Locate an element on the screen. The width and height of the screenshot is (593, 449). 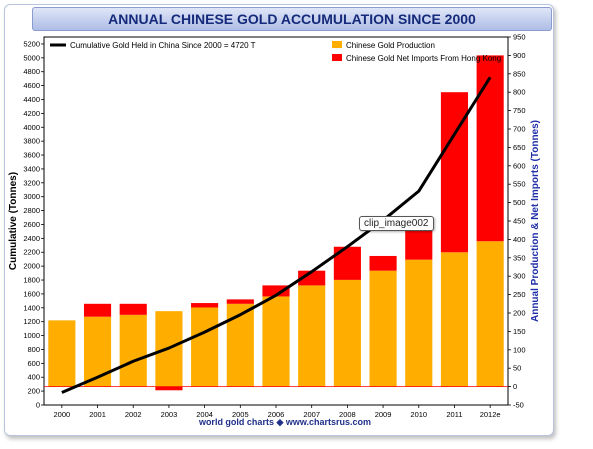
y-tick-label: 4800 is located at coordinates (31, 71).